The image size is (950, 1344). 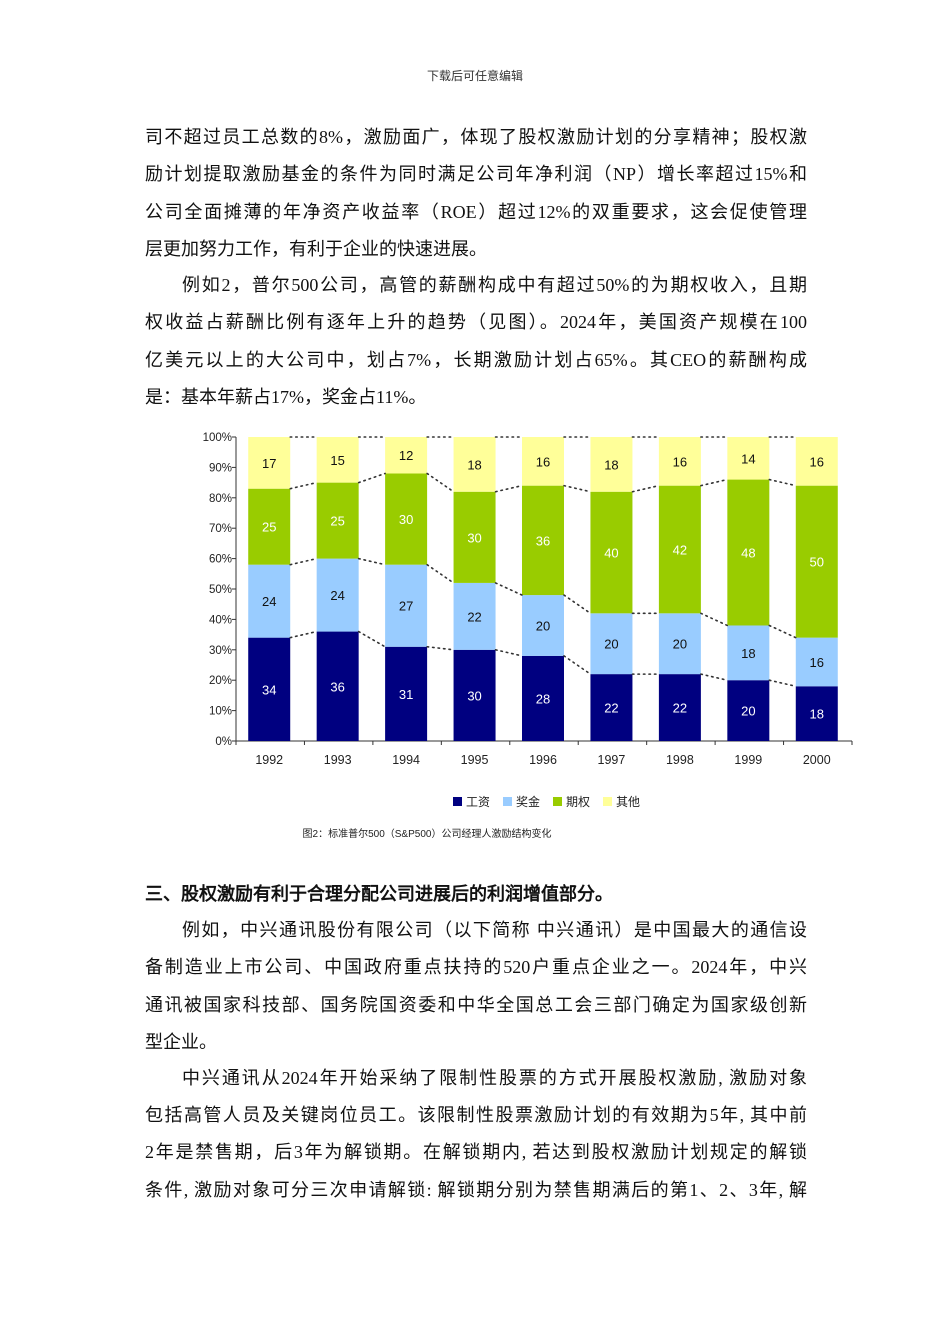 I want to click on legend-swatch, so click(x=457, y=801).